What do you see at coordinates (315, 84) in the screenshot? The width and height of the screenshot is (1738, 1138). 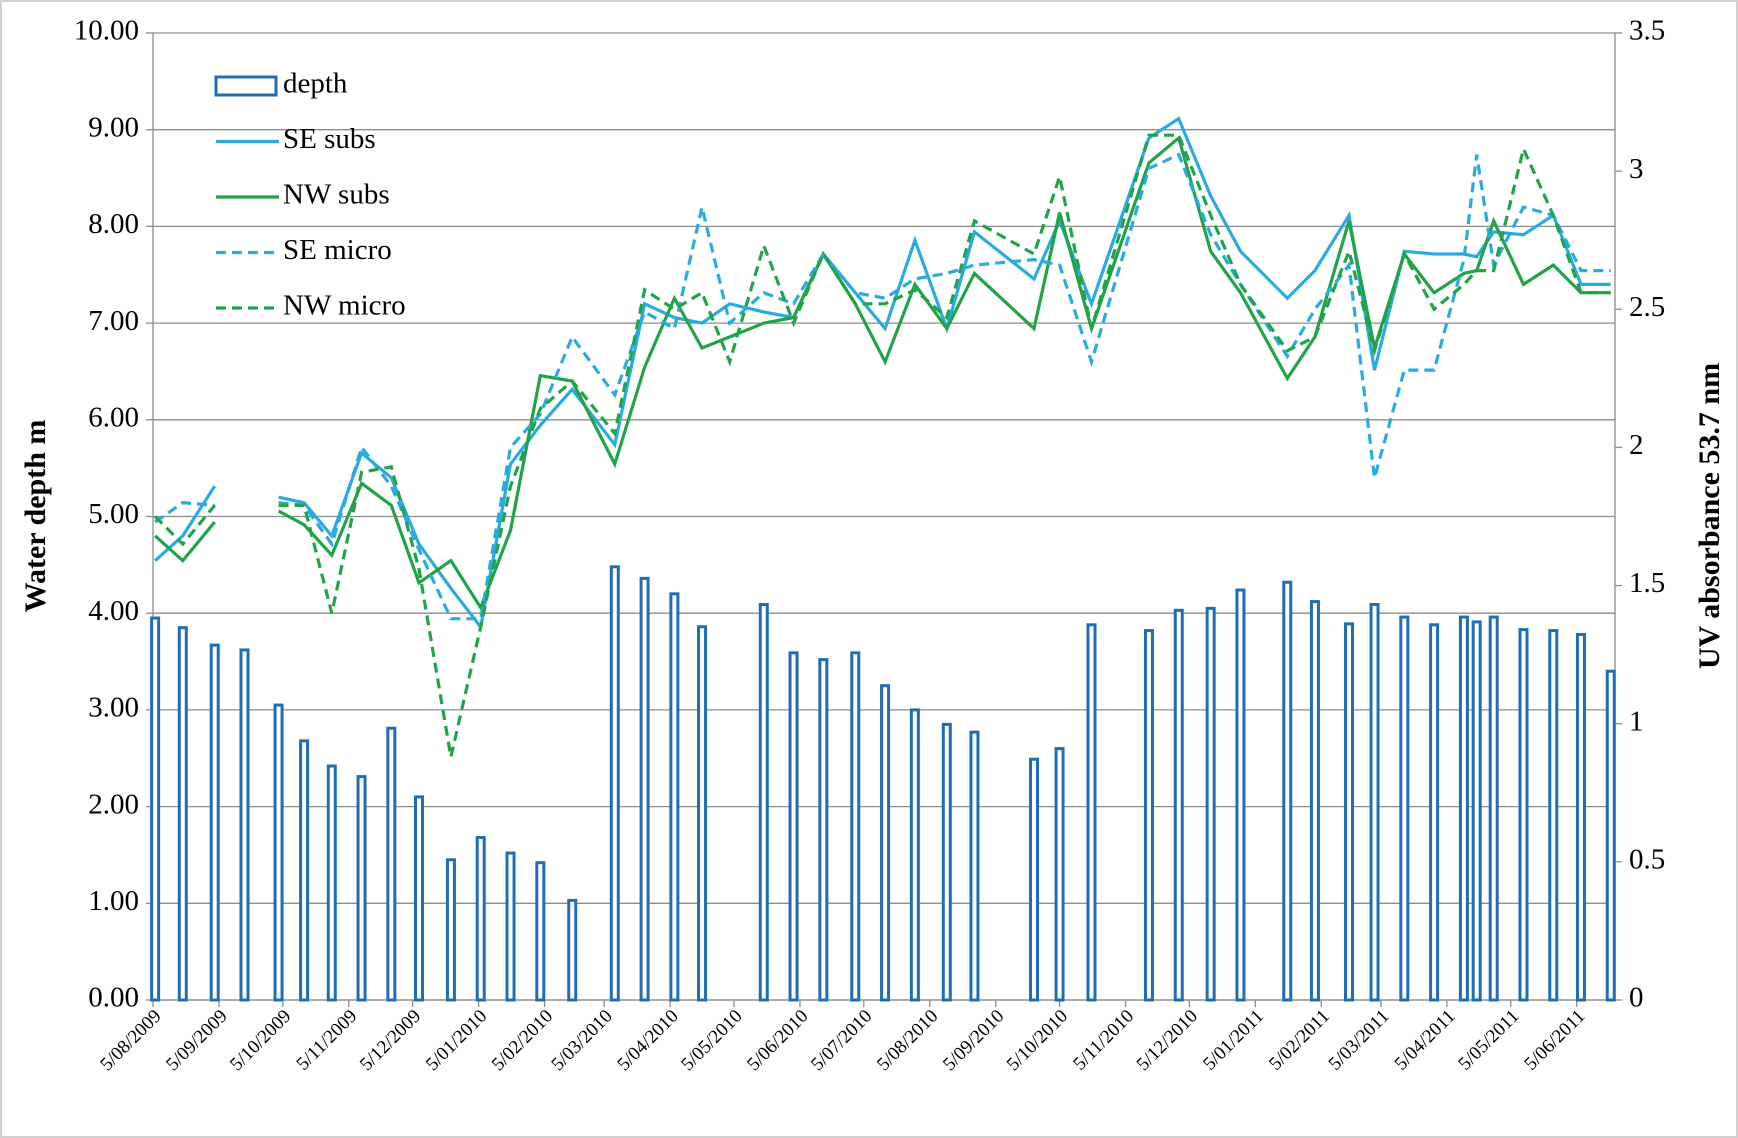 I see `legend-label: depth` at bounding box center [315, 84].